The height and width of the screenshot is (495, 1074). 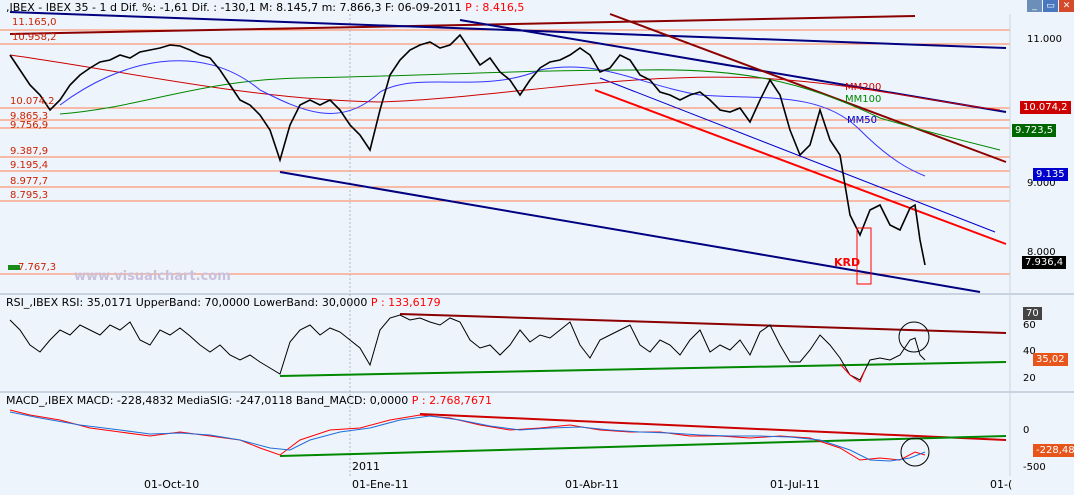 What do you see at coordinates (1044, 39) in the screenshot?
I see `price-axis-tick: 11.000` at bounding box center [1044, 39].